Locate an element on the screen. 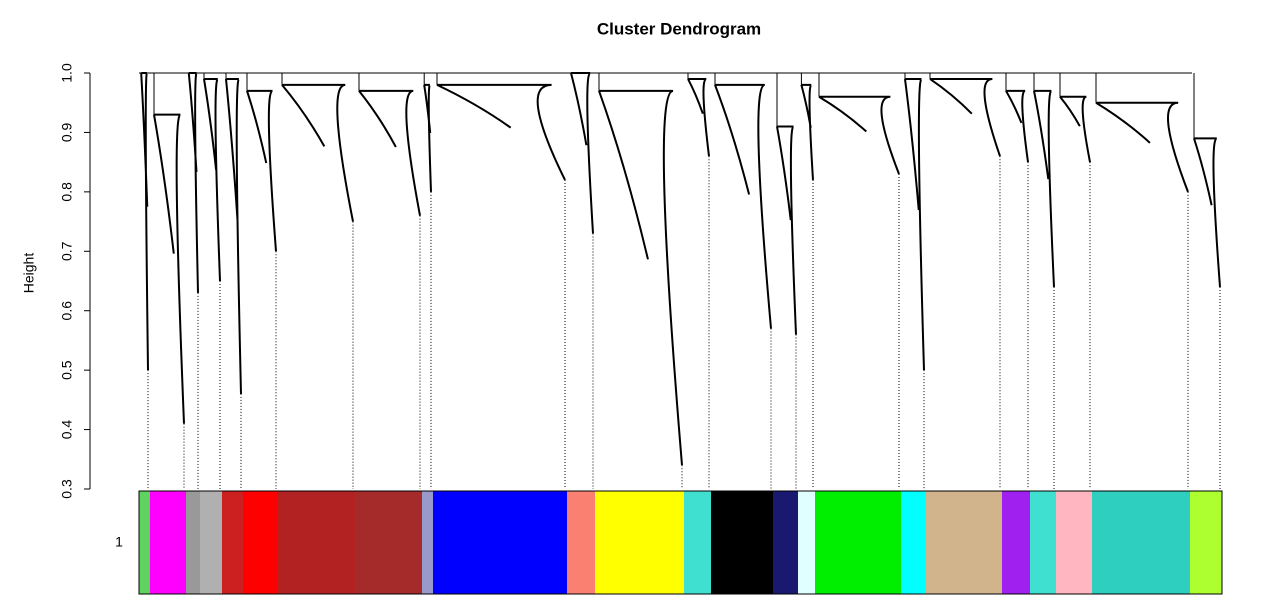  y-tick-label: 0.9 is located at coordinates (67, 132).